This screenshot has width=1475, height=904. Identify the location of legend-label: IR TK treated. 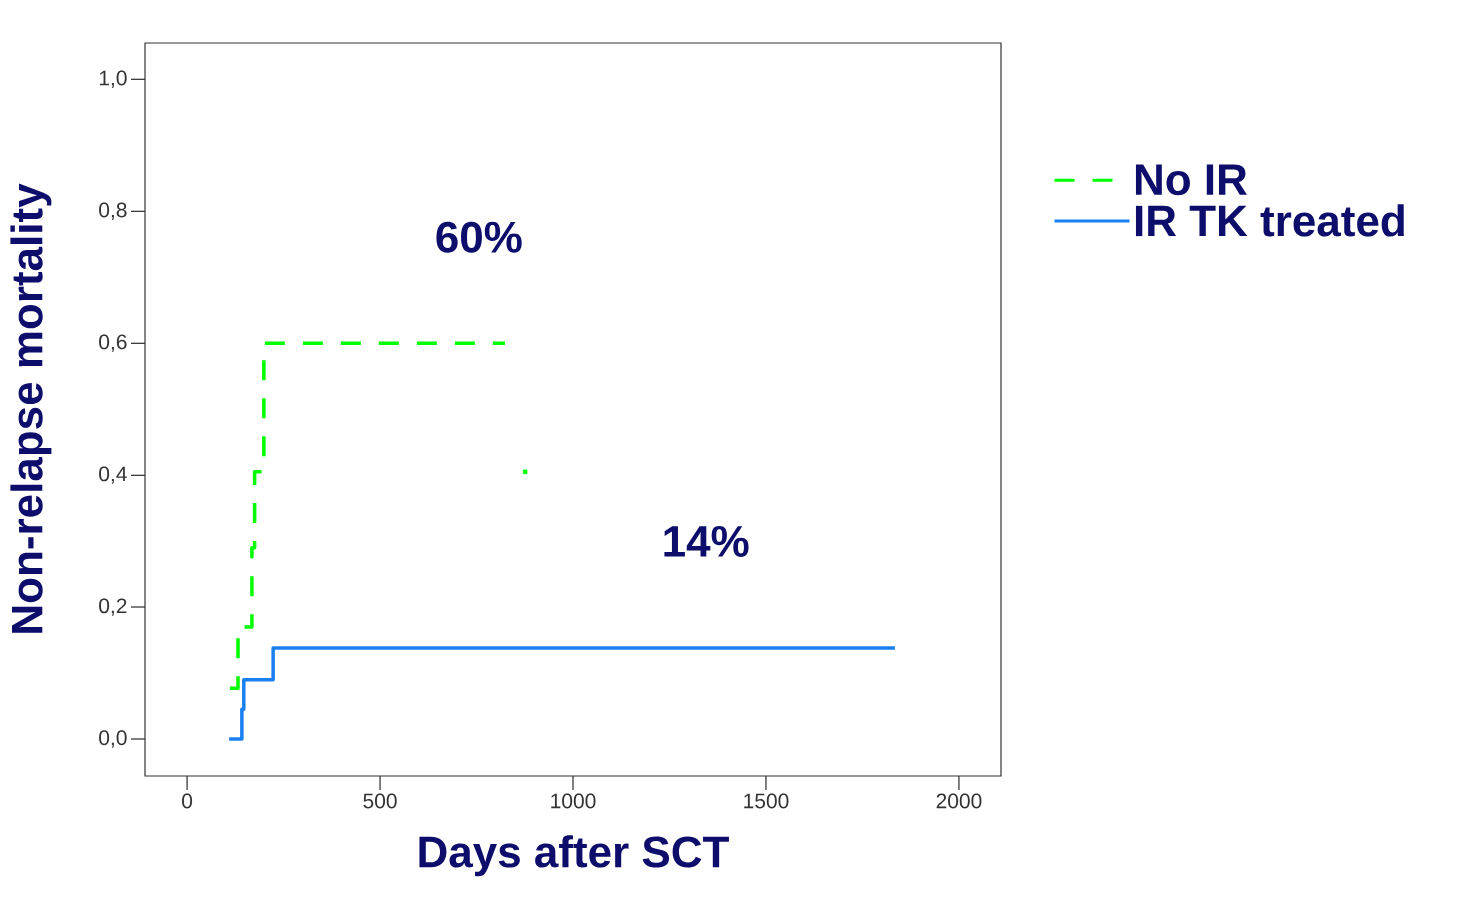
(1269, 220).